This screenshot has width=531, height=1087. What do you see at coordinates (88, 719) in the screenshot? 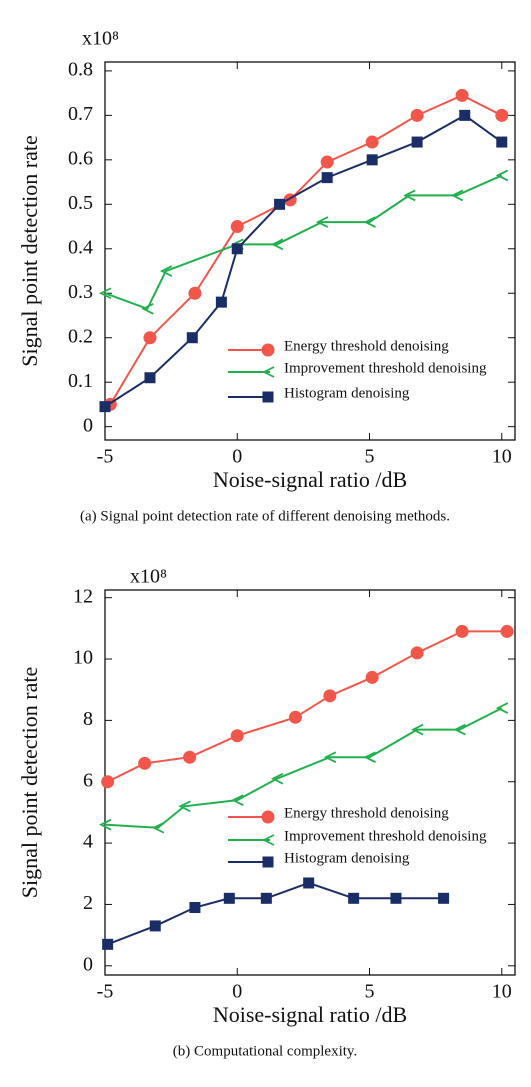
I see `y-tick-label: 8` at bounding box center [88, 719].